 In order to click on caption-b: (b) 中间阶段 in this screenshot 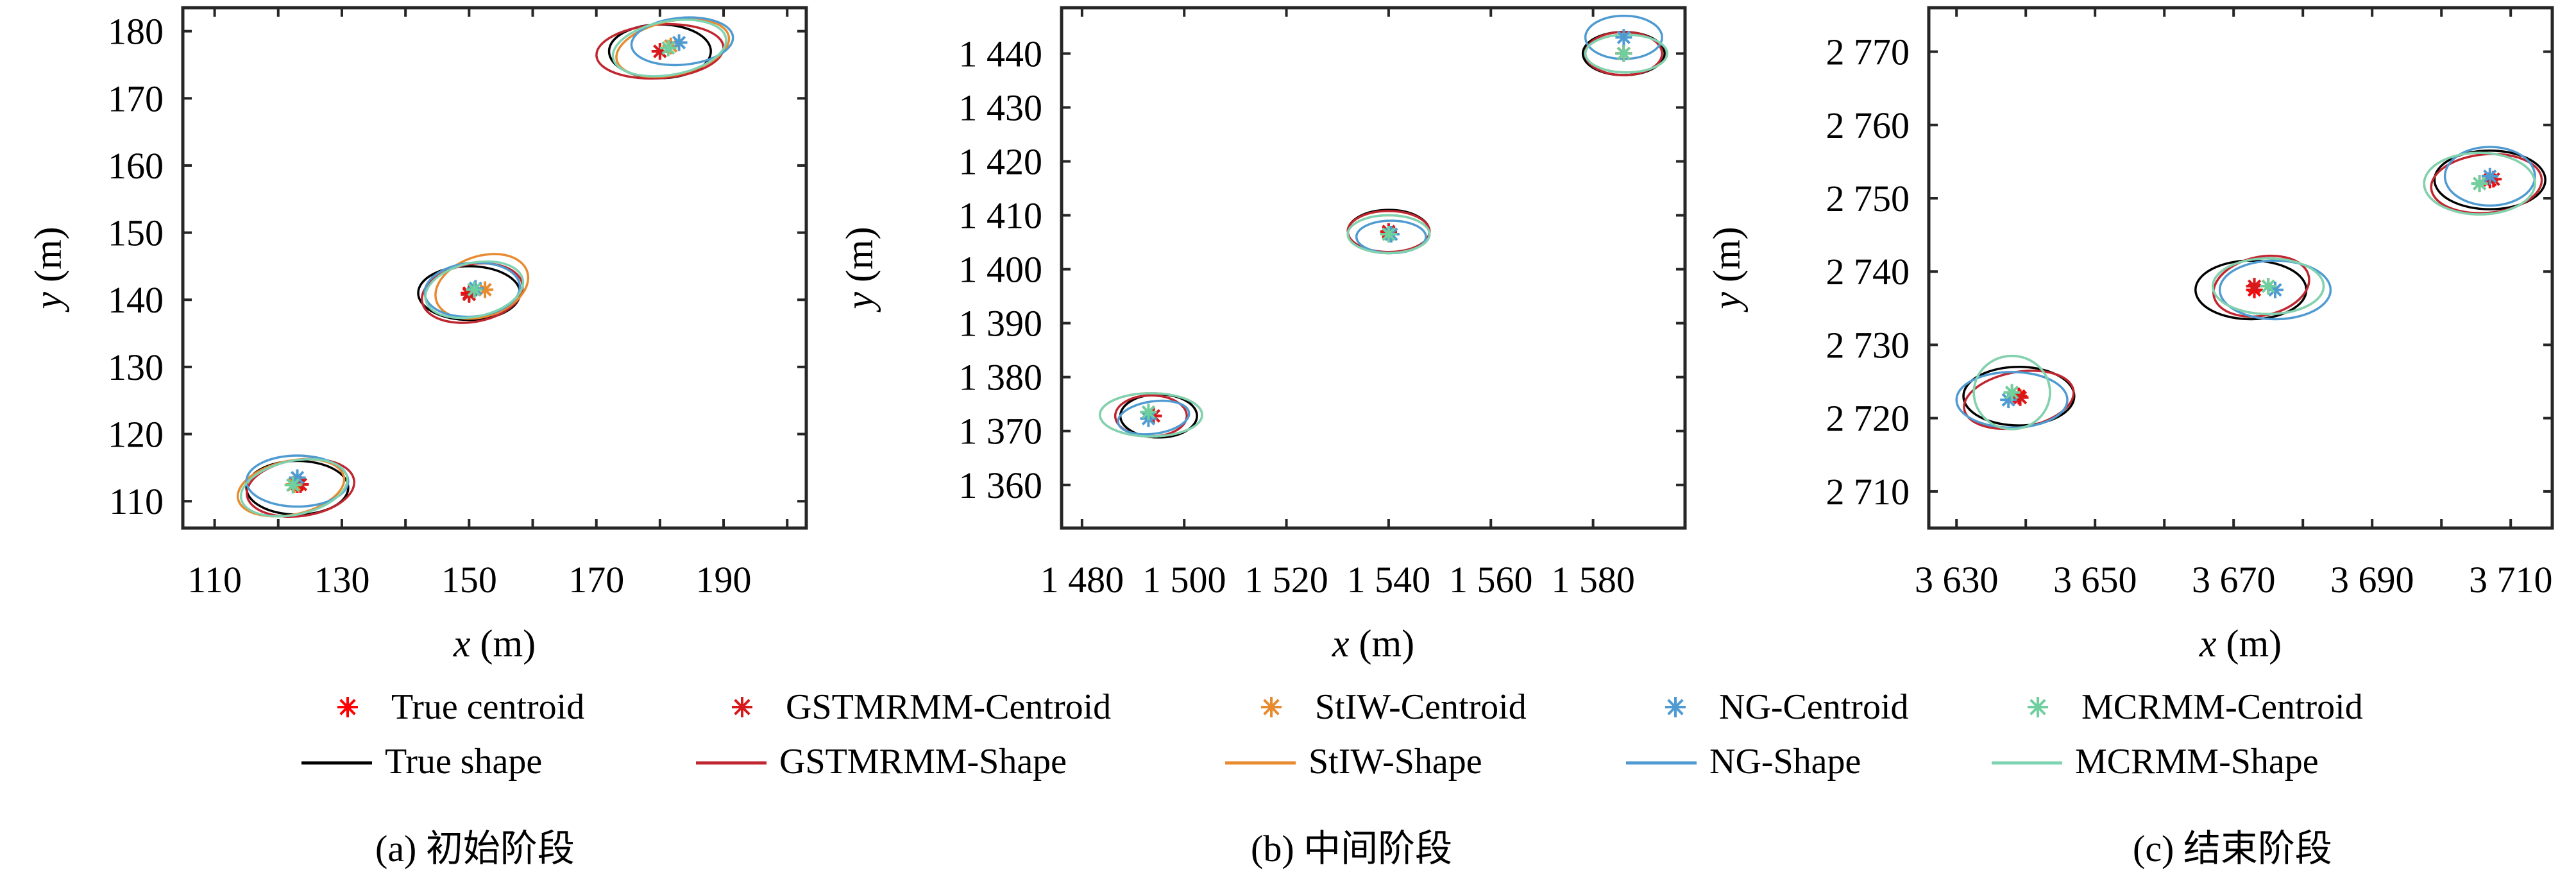, I will do `click(1352, 848)`.